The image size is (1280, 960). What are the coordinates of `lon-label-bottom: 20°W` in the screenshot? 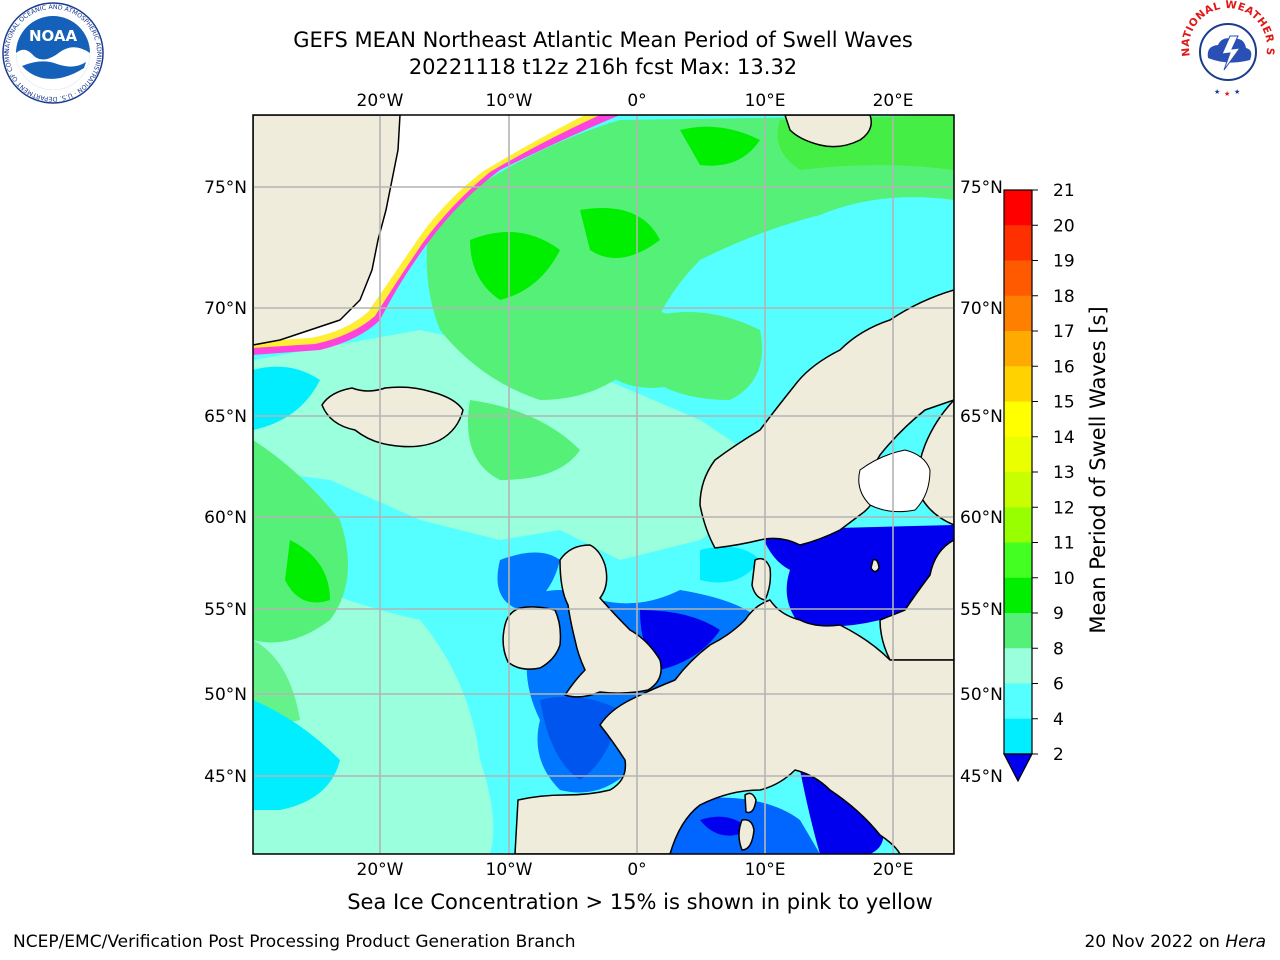 It's located at (380, 870).